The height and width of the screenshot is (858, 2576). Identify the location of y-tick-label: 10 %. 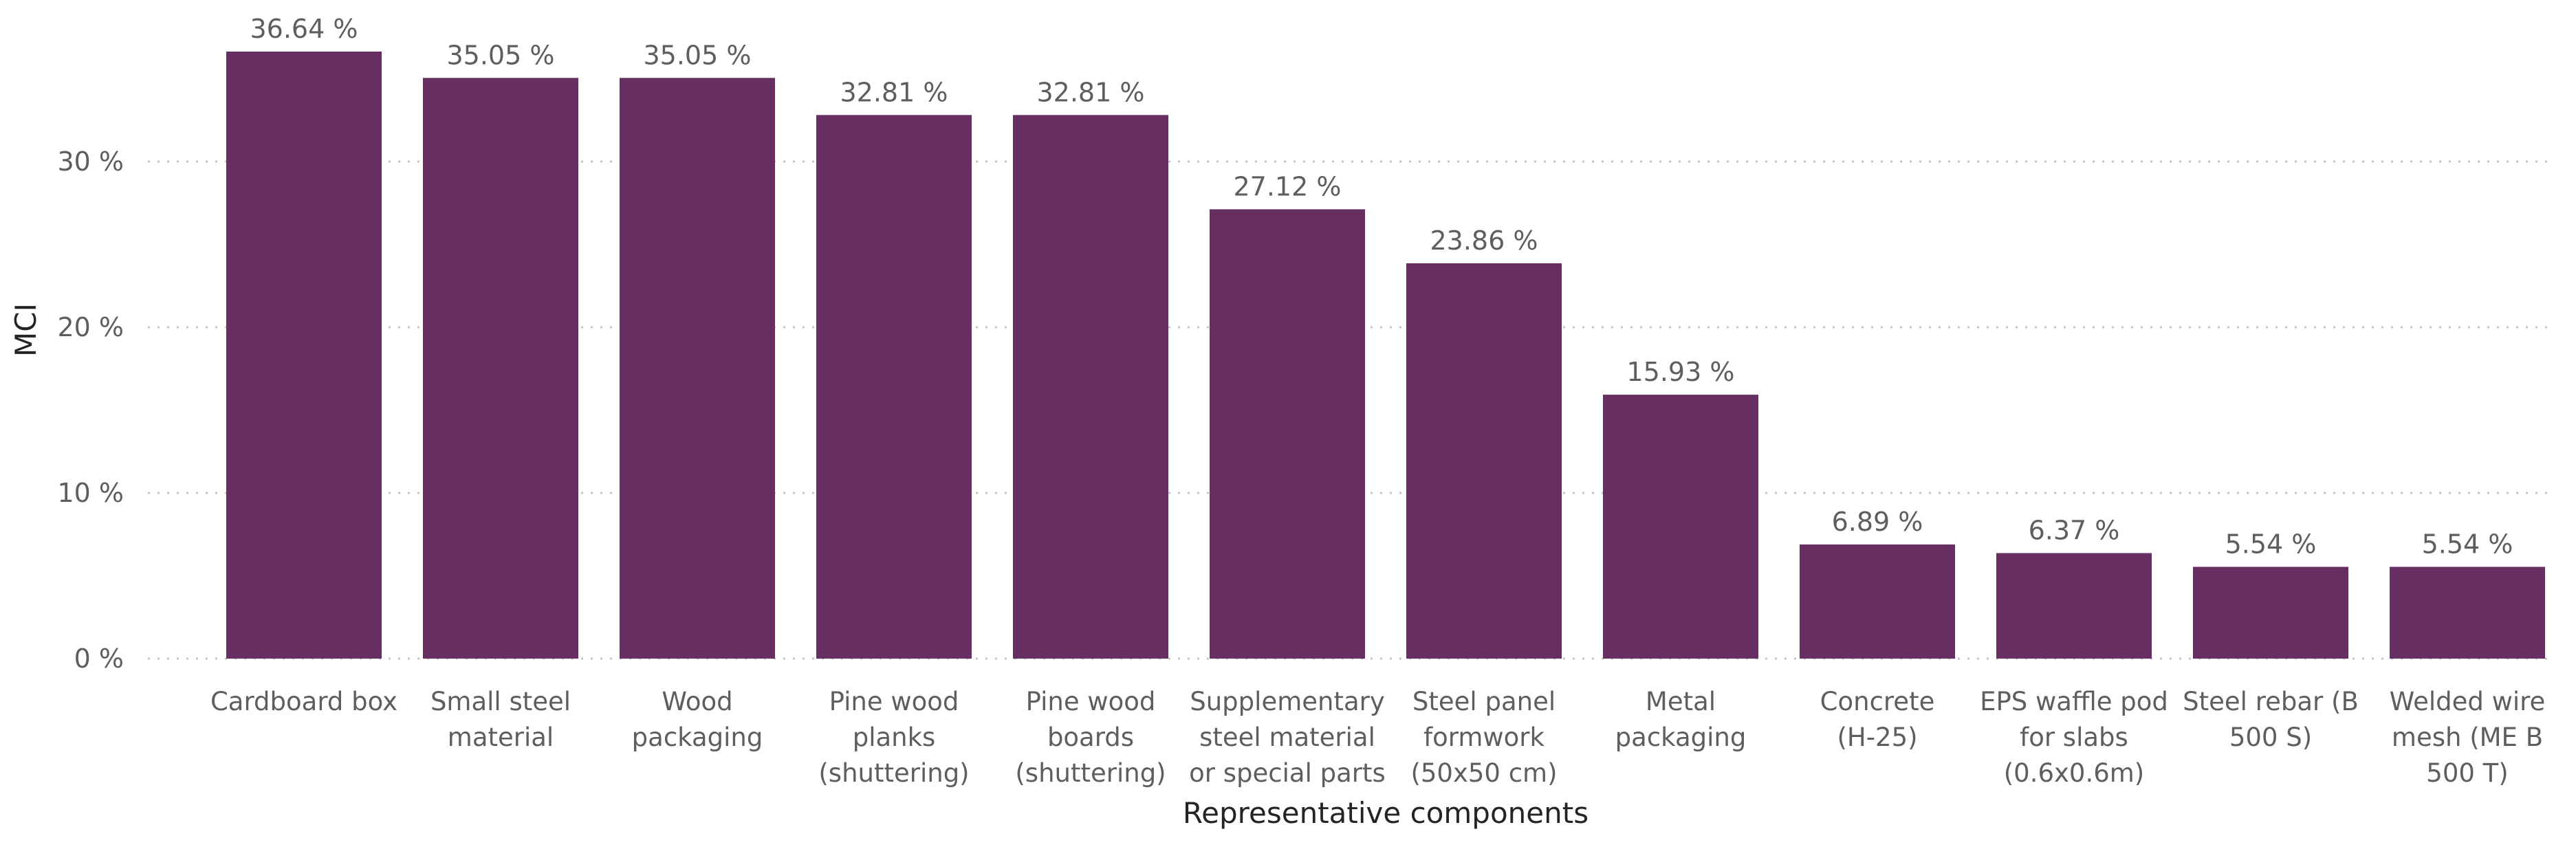
(90, 493).